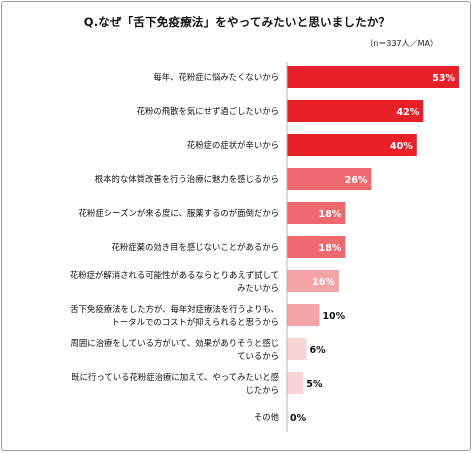 The image size is (474, 454). Describe the element at coordinates (333, 316) in the screenshot. I see `value-label: 10%` at that location.